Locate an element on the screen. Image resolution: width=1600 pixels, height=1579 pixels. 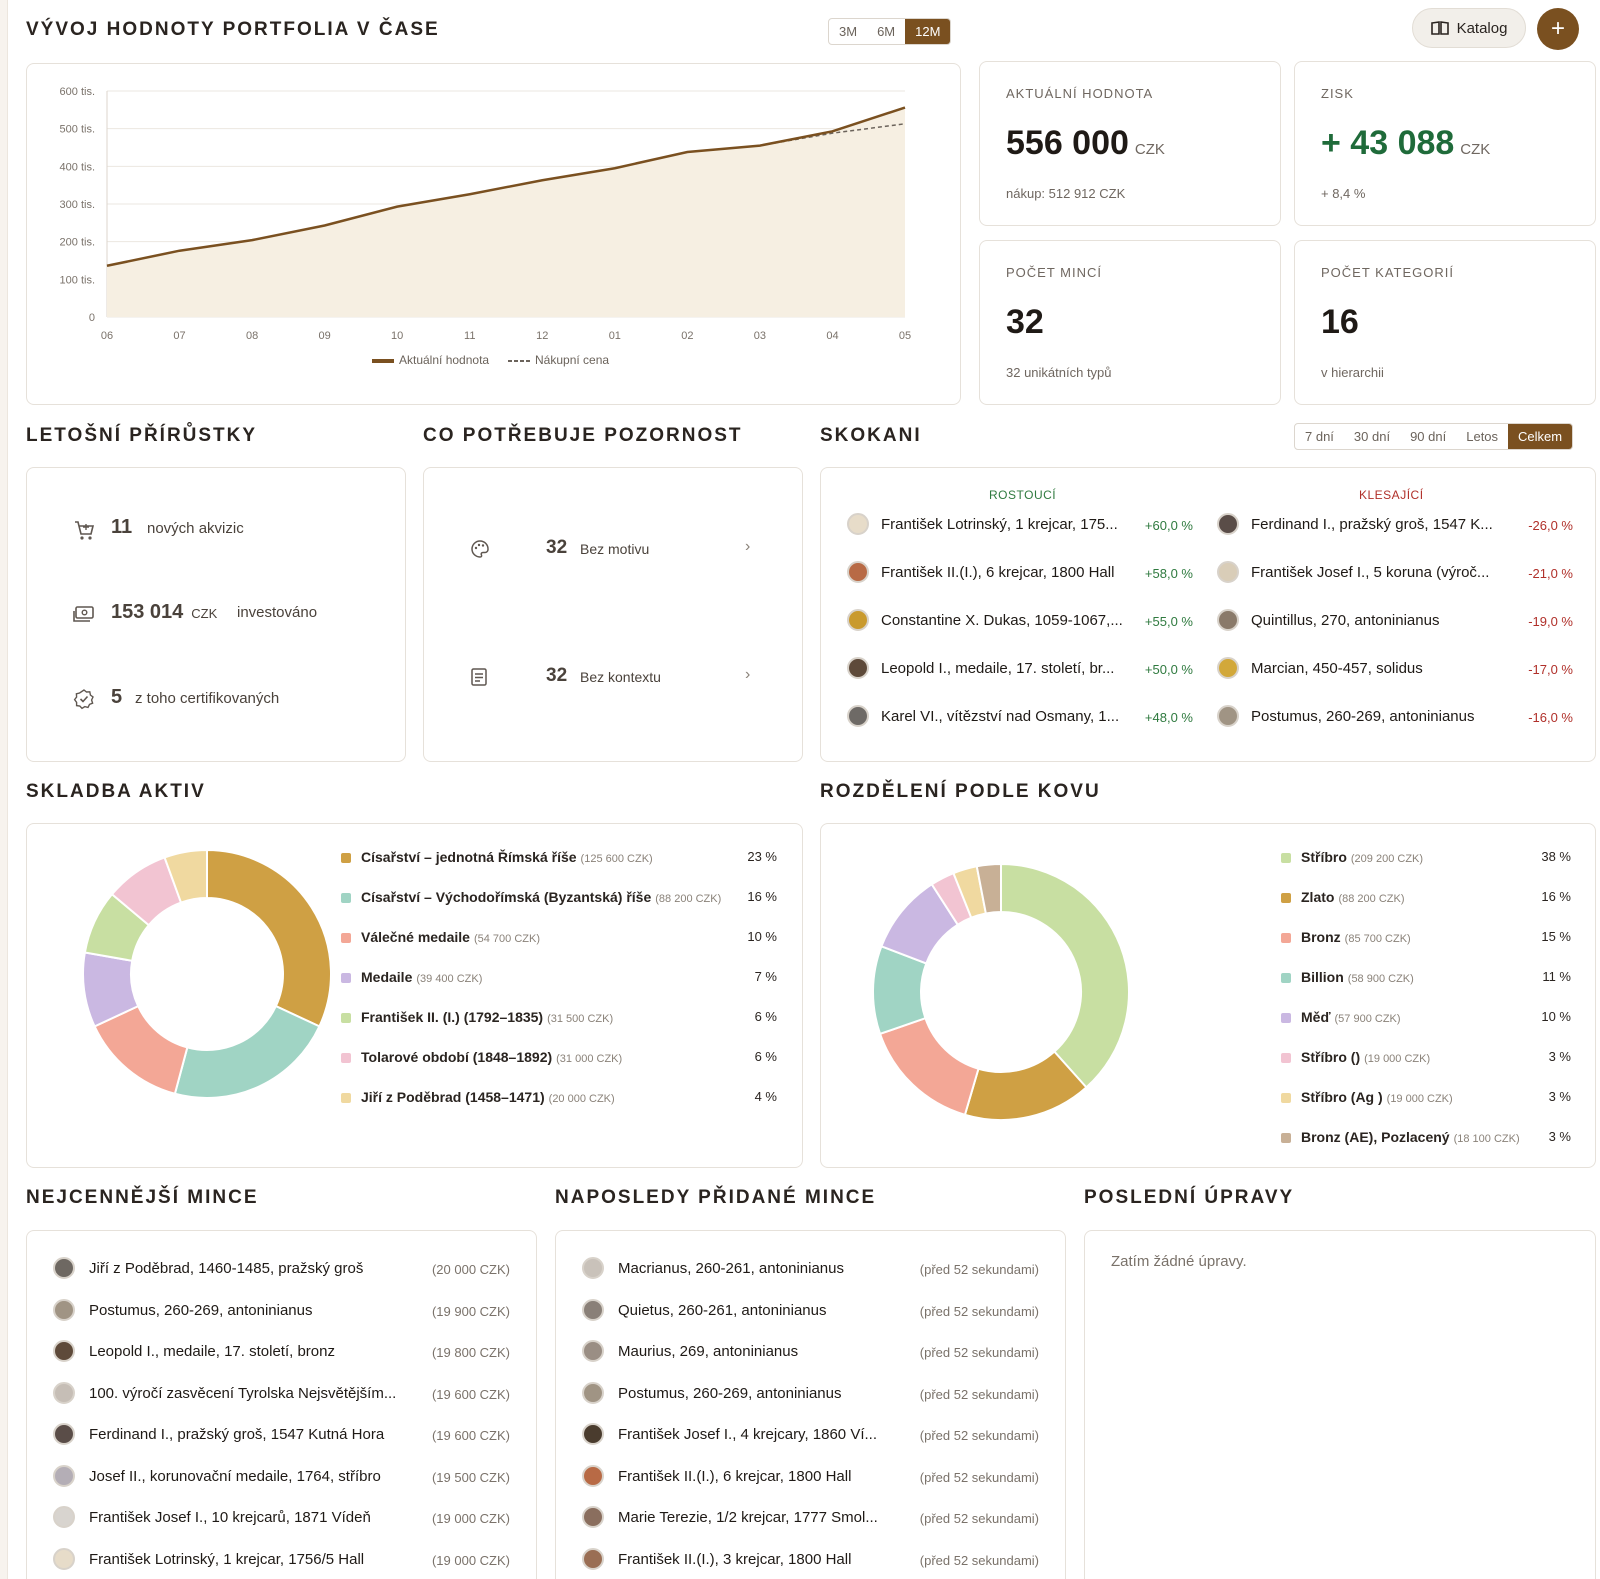
catalog-button: Katalog is located at coordinates (1469, 28).